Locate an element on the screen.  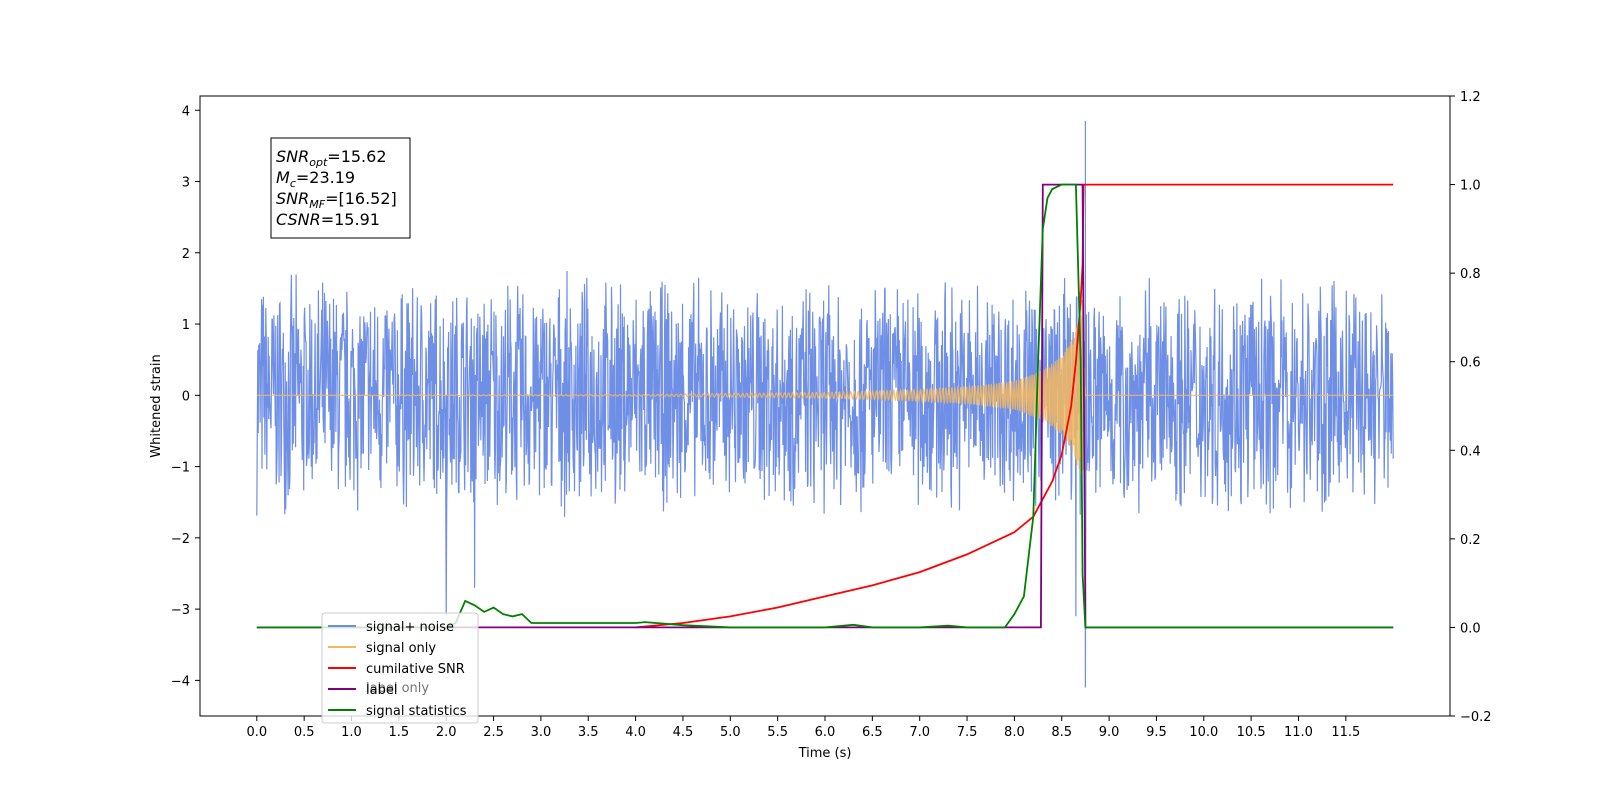
y-right-tick-label: 0.8 is located at coordinates (1470, 274).